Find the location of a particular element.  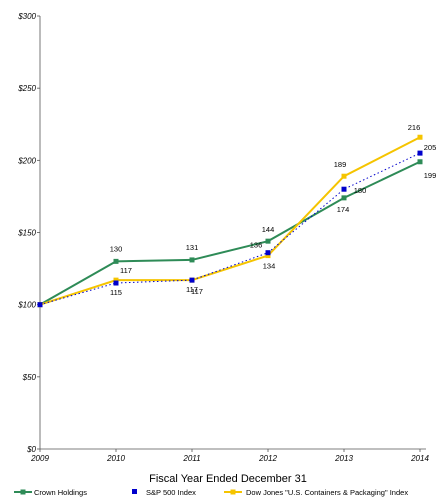

x-tick-label: 2009 is located at coordinates (39, 458).